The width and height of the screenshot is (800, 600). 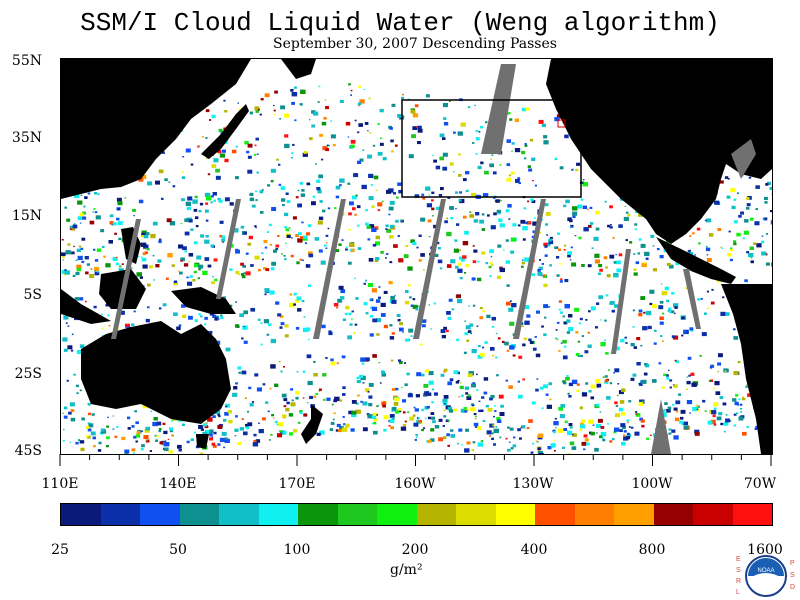 I want to click on logo-letter: D, so click(x=792, y=587).